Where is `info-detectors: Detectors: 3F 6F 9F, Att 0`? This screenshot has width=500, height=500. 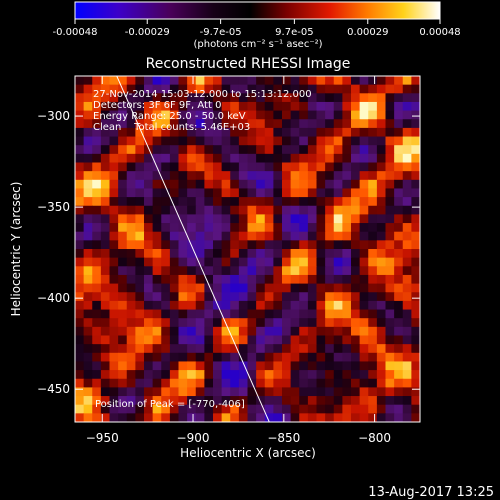 info-detectors: Detectors: 3F 6F 9F, Att 0 is located at coordinates (157, 105).